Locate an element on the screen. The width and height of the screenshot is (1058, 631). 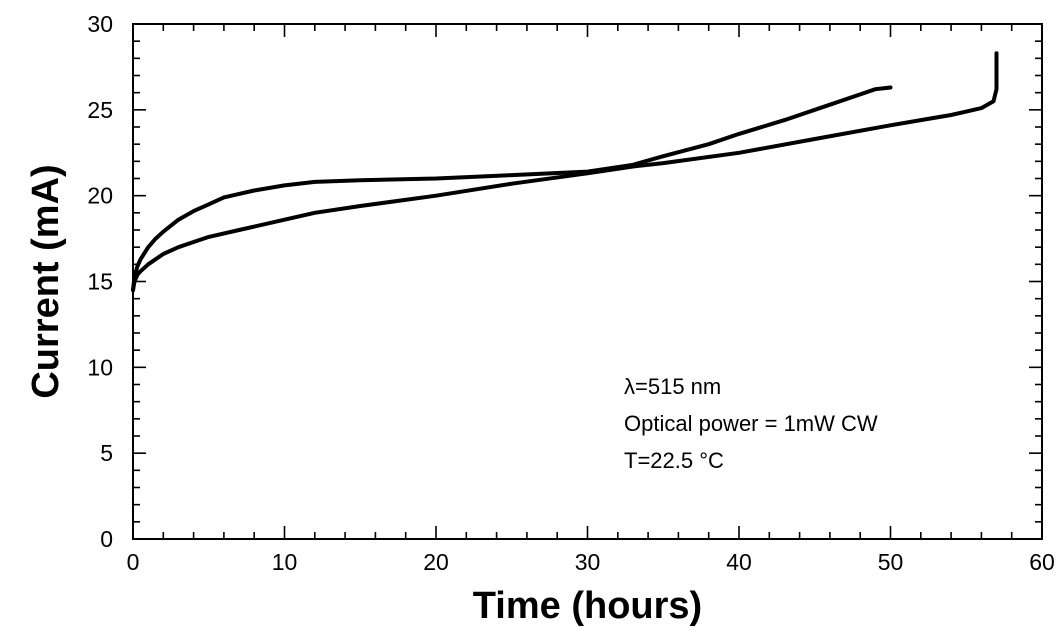
y-tick-label: 5 is located at coordinates (106, 453).